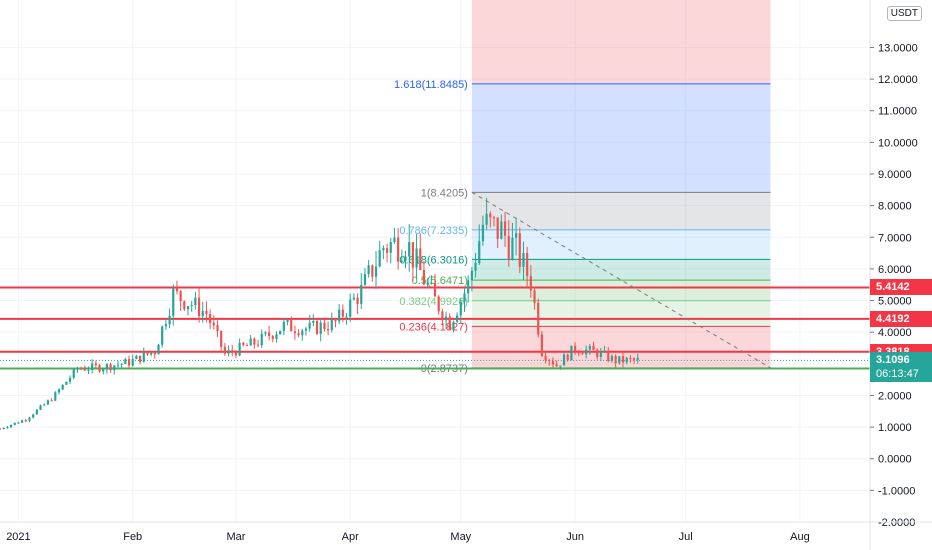 The height and width of the screenshot is (550, 932). Describe the element at coordinates (444, 193) in the screenshot. I see `fib-level-label: 1(8.4205)` at that location.